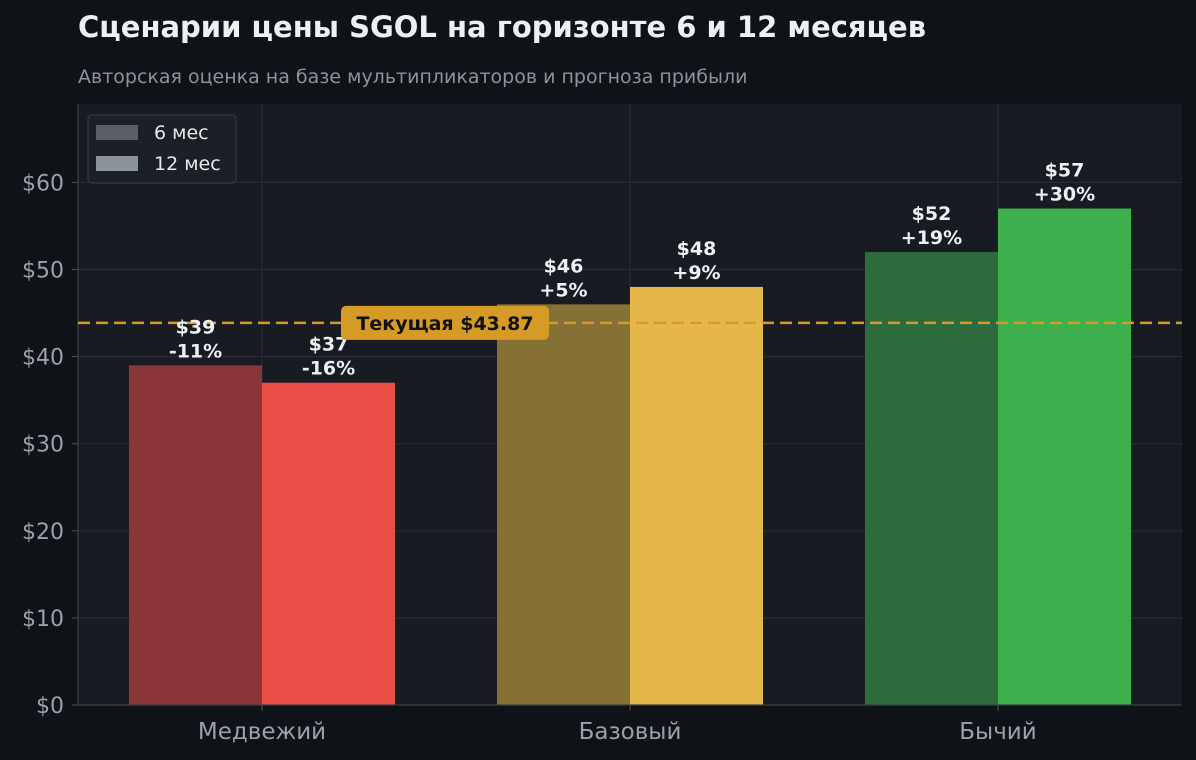 Image resolution: width=1196 pixels, height=760 pixels. Describe the element at coordinates (195, 339) in the screenshot. I see `bar-value-label: $39 -11%` at that location.